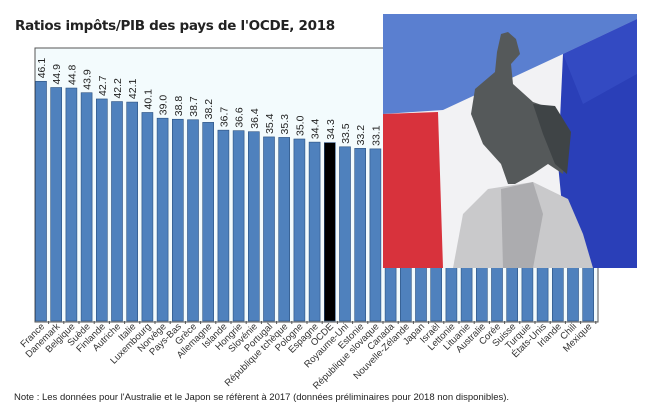 This screenshot has width=647, height=416. What do you see at coordinates (316, 129) in the screenshot?
I see `value-label: 34.4` at bounding box center [316, 129].